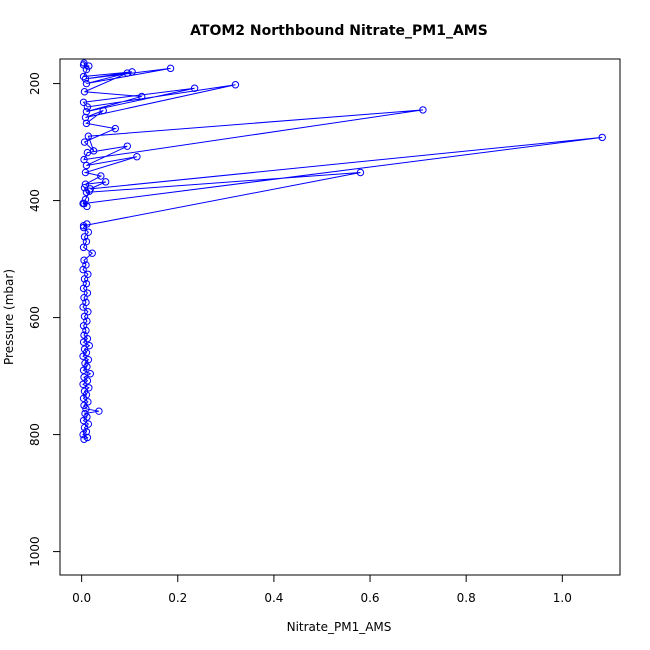 The height and width of the screenshot is (650, 650). I want to click on y-tick-label: 600, so click(35, 317).